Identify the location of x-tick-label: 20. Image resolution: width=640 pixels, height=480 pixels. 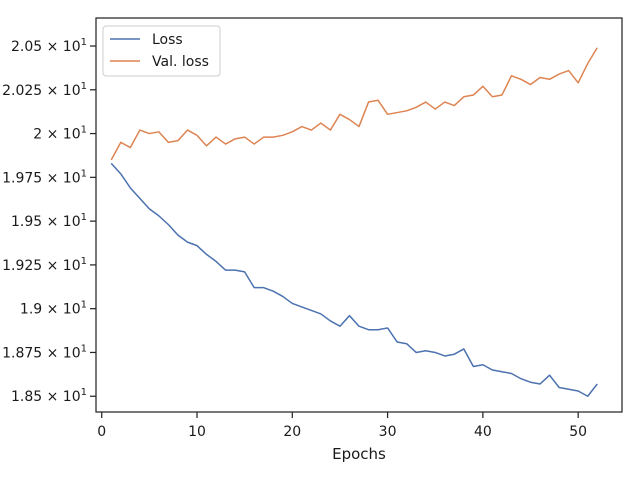
(292, 432).